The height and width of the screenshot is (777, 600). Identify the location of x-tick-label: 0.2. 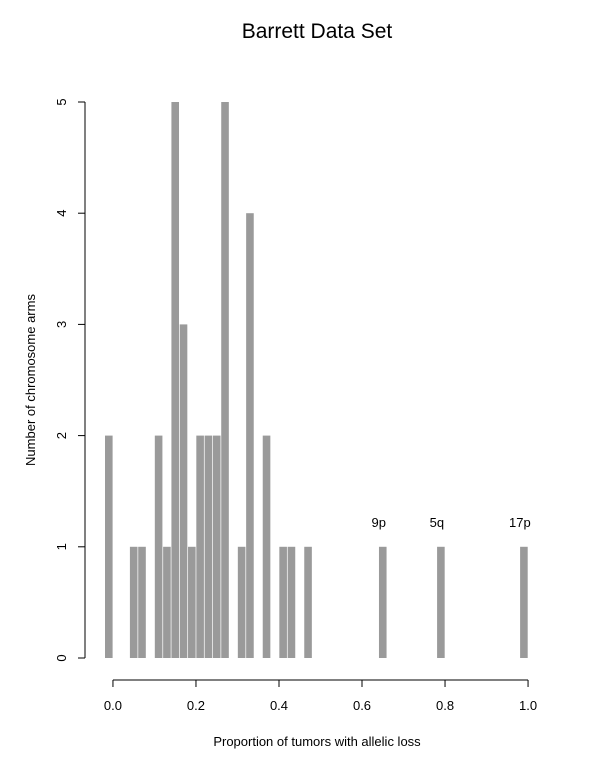
(196, 705).